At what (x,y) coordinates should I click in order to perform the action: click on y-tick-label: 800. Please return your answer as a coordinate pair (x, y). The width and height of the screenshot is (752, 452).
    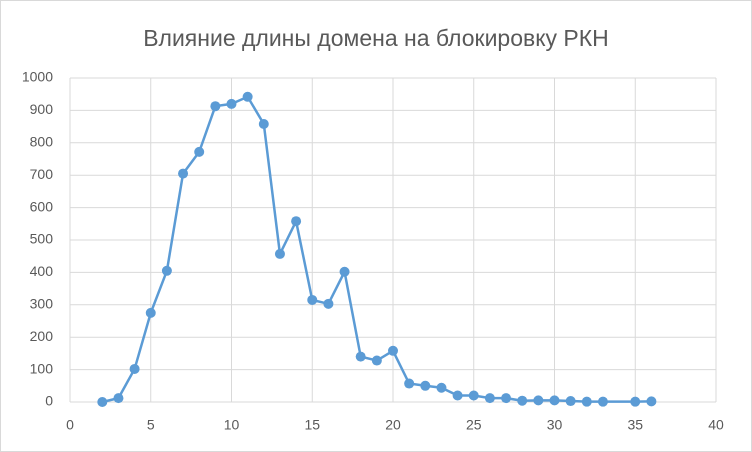
    Looking at the image, I should click on (42, 142).